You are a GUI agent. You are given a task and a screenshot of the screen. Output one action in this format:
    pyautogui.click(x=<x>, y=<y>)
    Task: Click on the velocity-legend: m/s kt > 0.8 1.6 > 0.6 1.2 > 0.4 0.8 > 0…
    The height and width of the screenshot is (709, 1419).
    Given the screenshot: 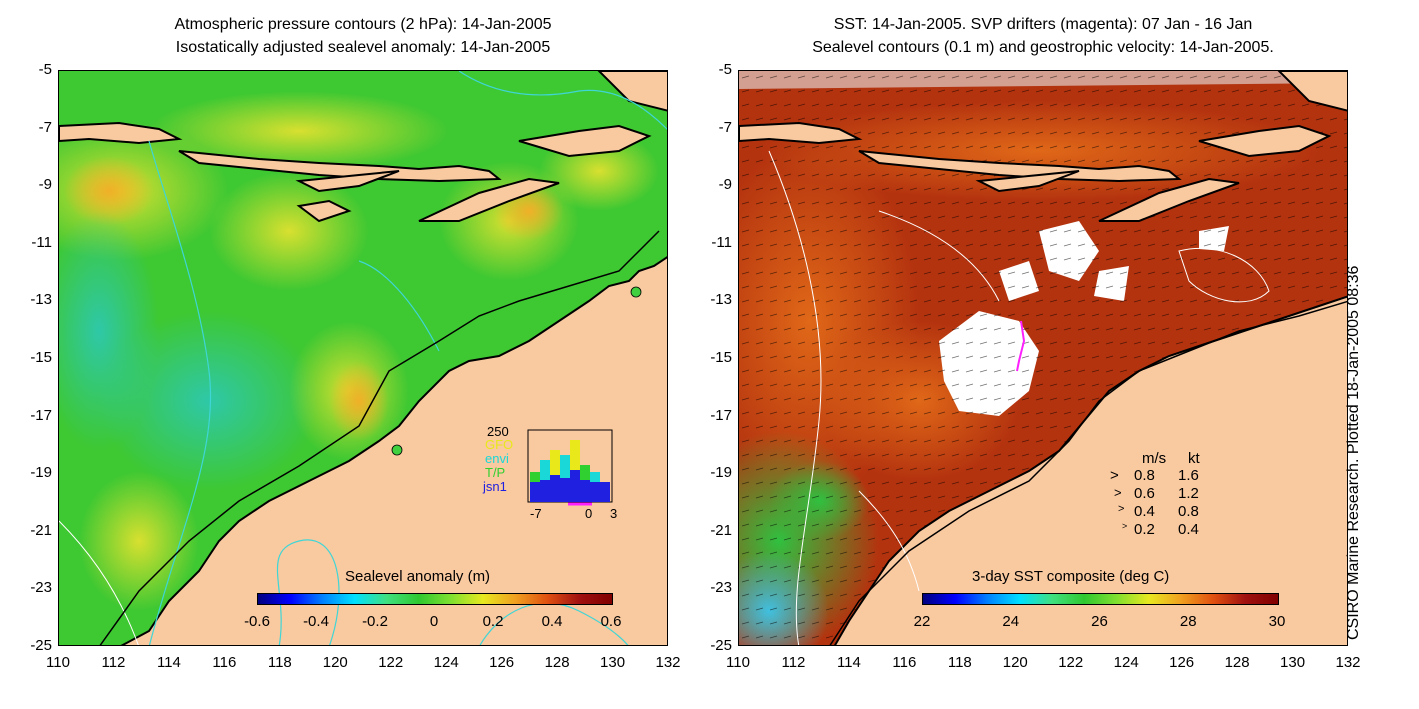 What is the action you would take?
    pyautogui.click(x=1170, y=495)
    